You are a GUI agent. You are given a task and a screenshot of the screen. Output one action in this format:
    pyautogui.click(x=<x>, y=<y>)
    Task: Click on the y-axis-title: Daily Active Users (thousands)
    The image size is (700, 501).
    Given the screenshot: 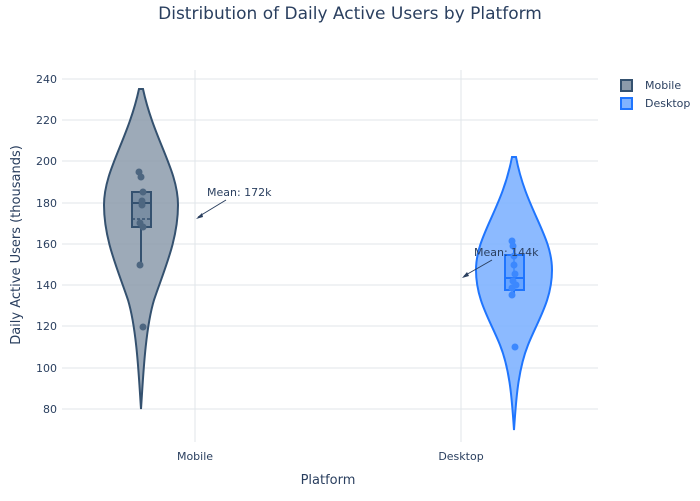 What is the action you would take?
    pyautogui.click(x=16, y=245)
    